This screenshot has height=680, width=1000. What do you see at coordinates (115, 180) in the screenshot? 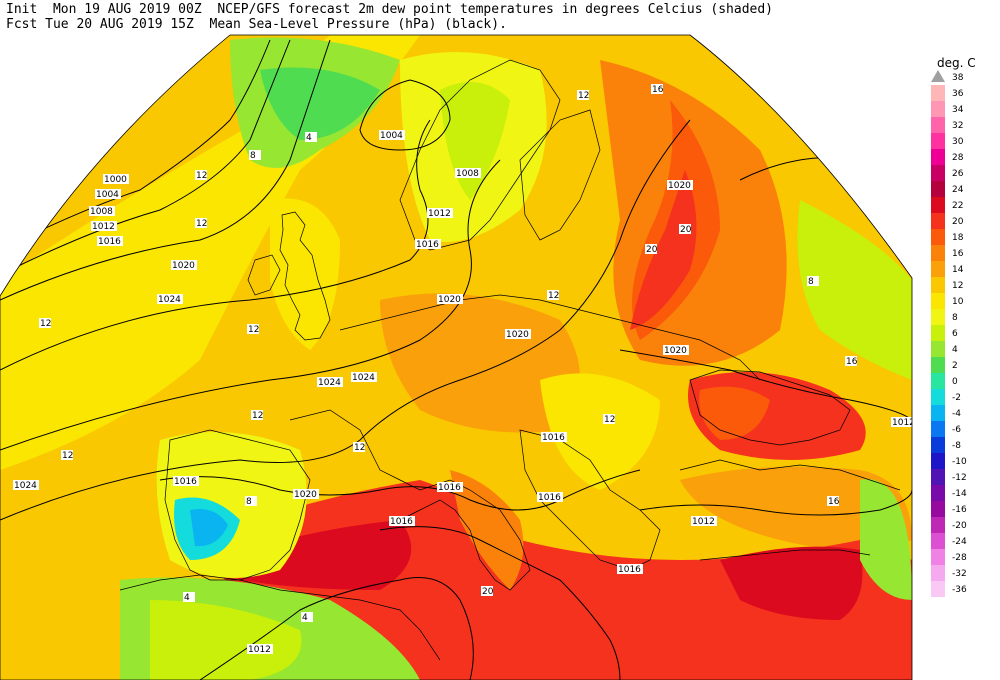
I see `isobar-label: 1000` at bounding box center [115, 180].